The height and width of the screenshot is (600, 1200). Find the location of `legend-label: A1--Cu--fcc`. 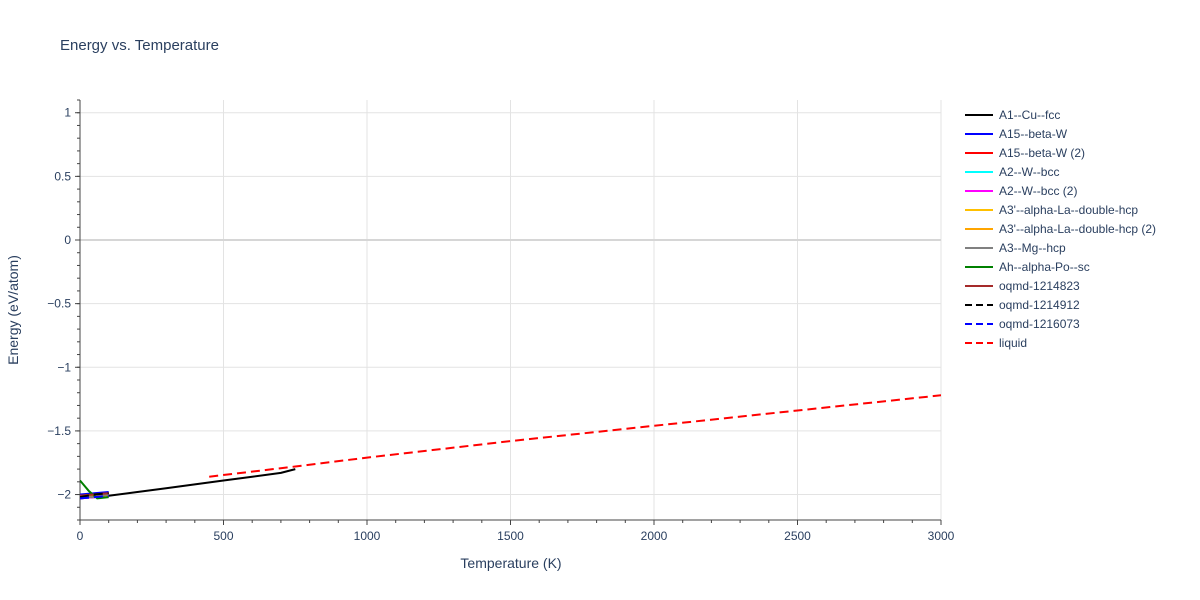

legend-label: A1--Cu--fcc is located at coordinates (1029, 115).